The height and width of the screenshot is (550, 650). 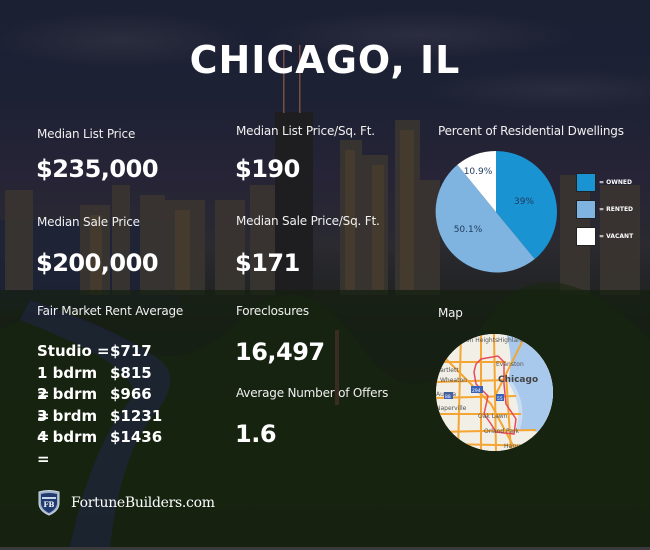 I want to click on rent-row: 3 brdm = $1231, so click(x=100, y=426).